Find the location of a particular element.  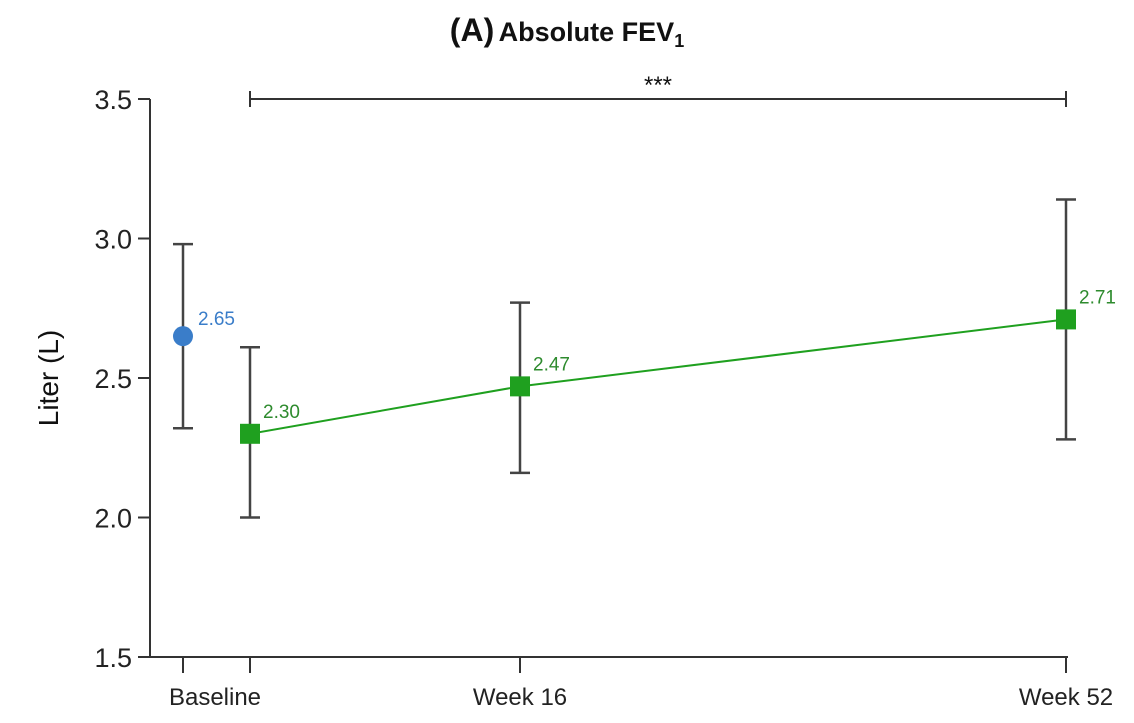

chart-title-panel: (A) is located at coordinates (472, 30).